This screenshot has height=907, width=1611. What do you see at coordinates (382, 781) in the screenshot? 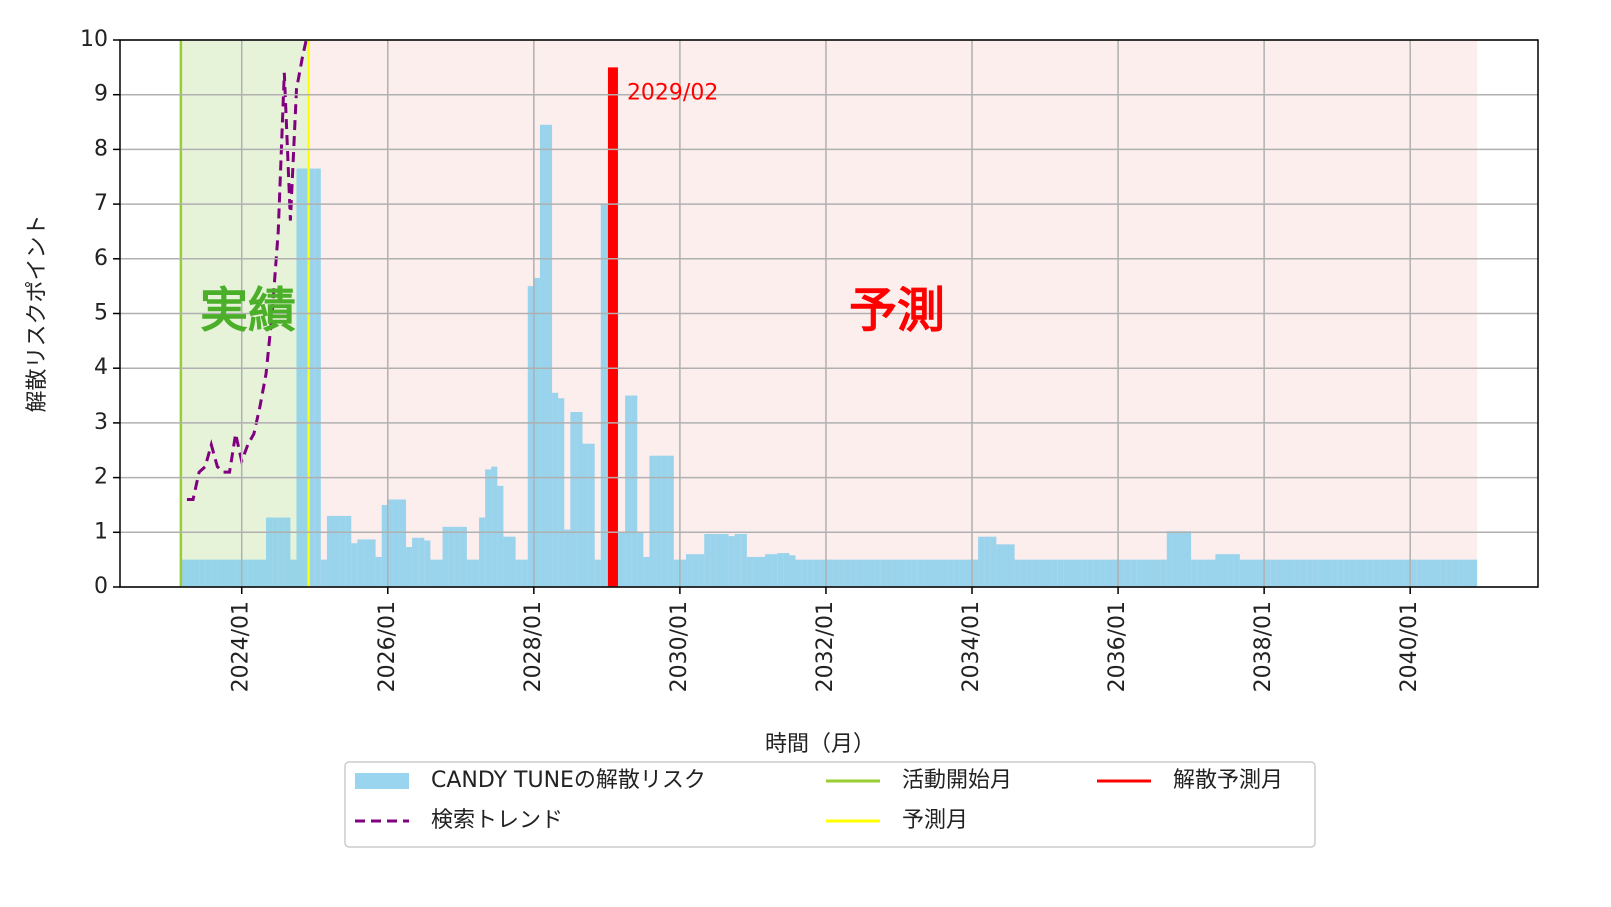
I see `legend-swatch` at bounding box center [382, 781].